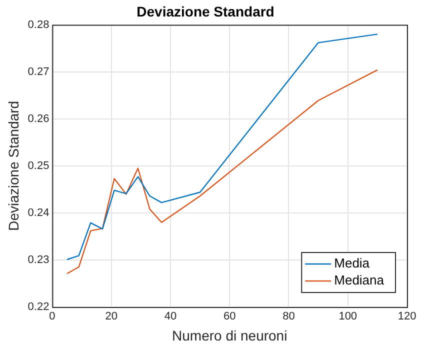 The height and width of the screenshot is (347, 437). What do you see at coordinates (230, 335) in the screenshot?
I see `x-axis-title: Numero di neuroni` at bounding box center [230, 335].